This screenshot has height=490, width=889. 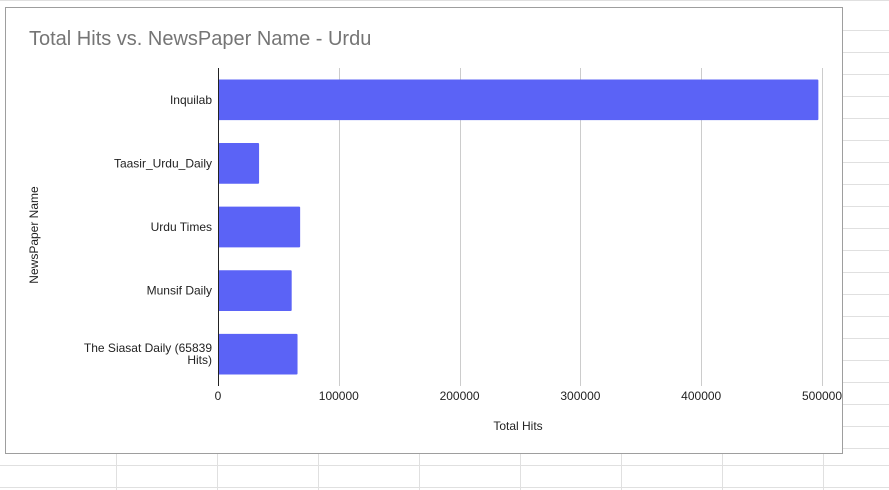 What do you see at coordinates (163, 163) in the screenshot?
I see `category-label: Taasir_Urdu_Daily` at bounding box center [163, 163].